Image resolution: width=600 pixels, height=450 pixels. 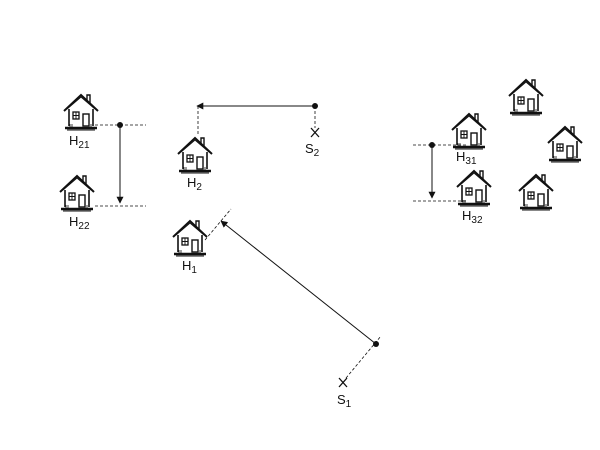 What do you see at coordinates (194, 184) in the screenshot?
I see `label-h2: H2` at bounding box center [194, 184].